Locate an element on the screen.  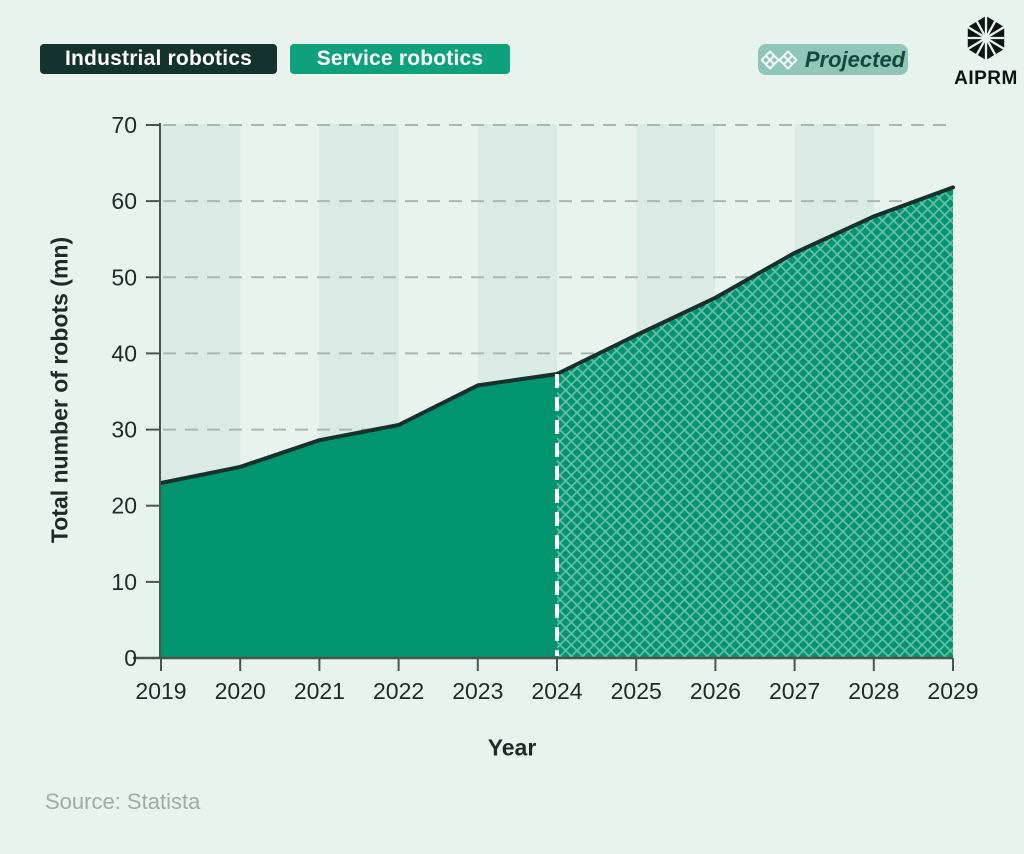
y-tick-label-30: 30 is located at coordinates (124, 430).